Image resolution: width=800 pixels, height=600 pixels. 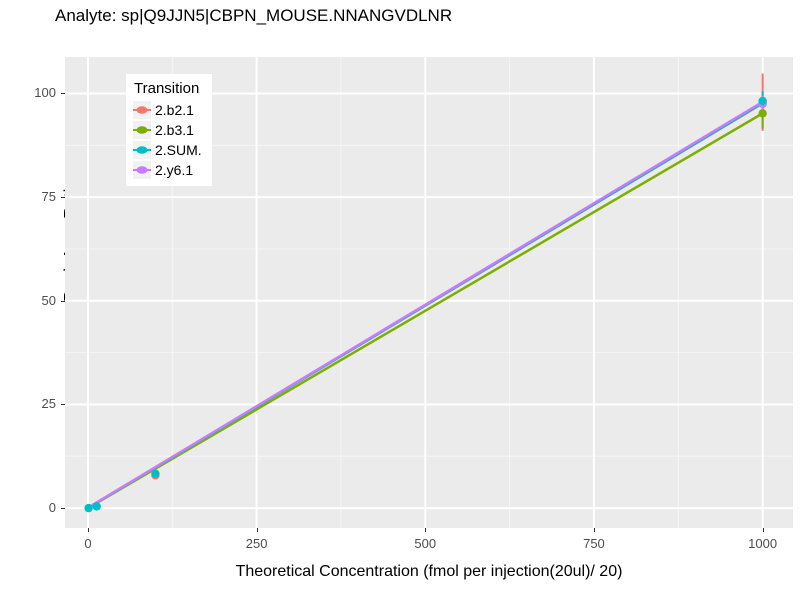 What do you see at coordinates (174, 110) in the screenshot?
I see `legend-label: 2.b2.1` at bounding box center [174, 110].